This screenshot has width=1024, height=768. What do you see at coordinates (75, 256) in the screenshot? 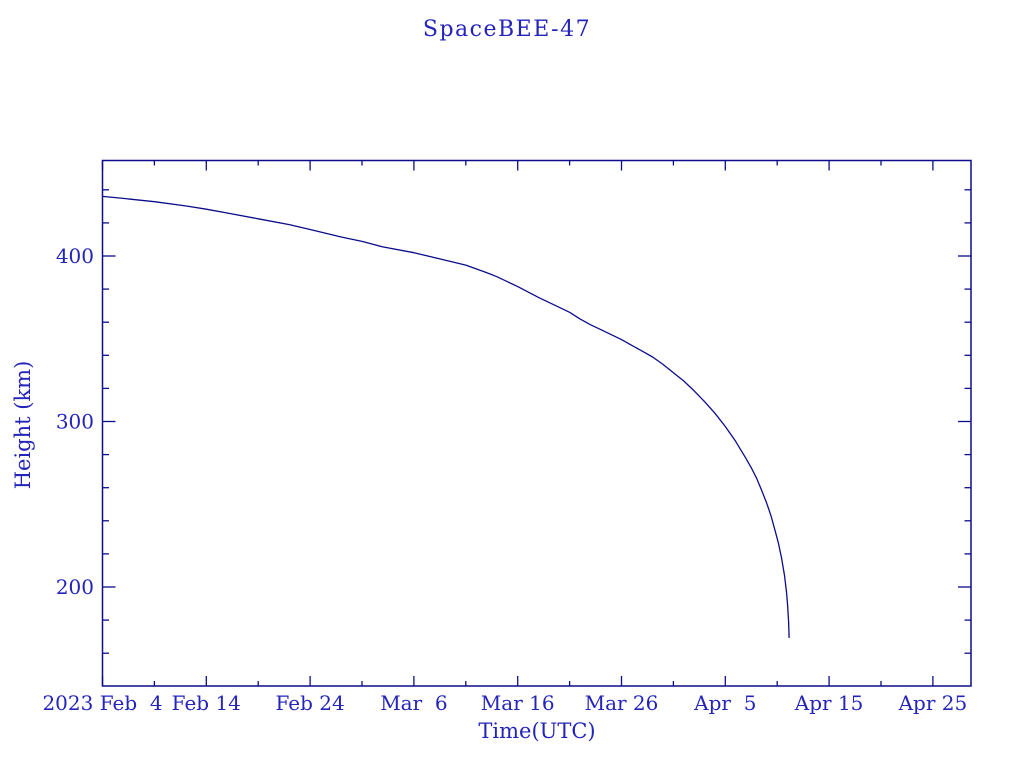
I see `y-tick-label: 400` at bounding box center [75, 256].